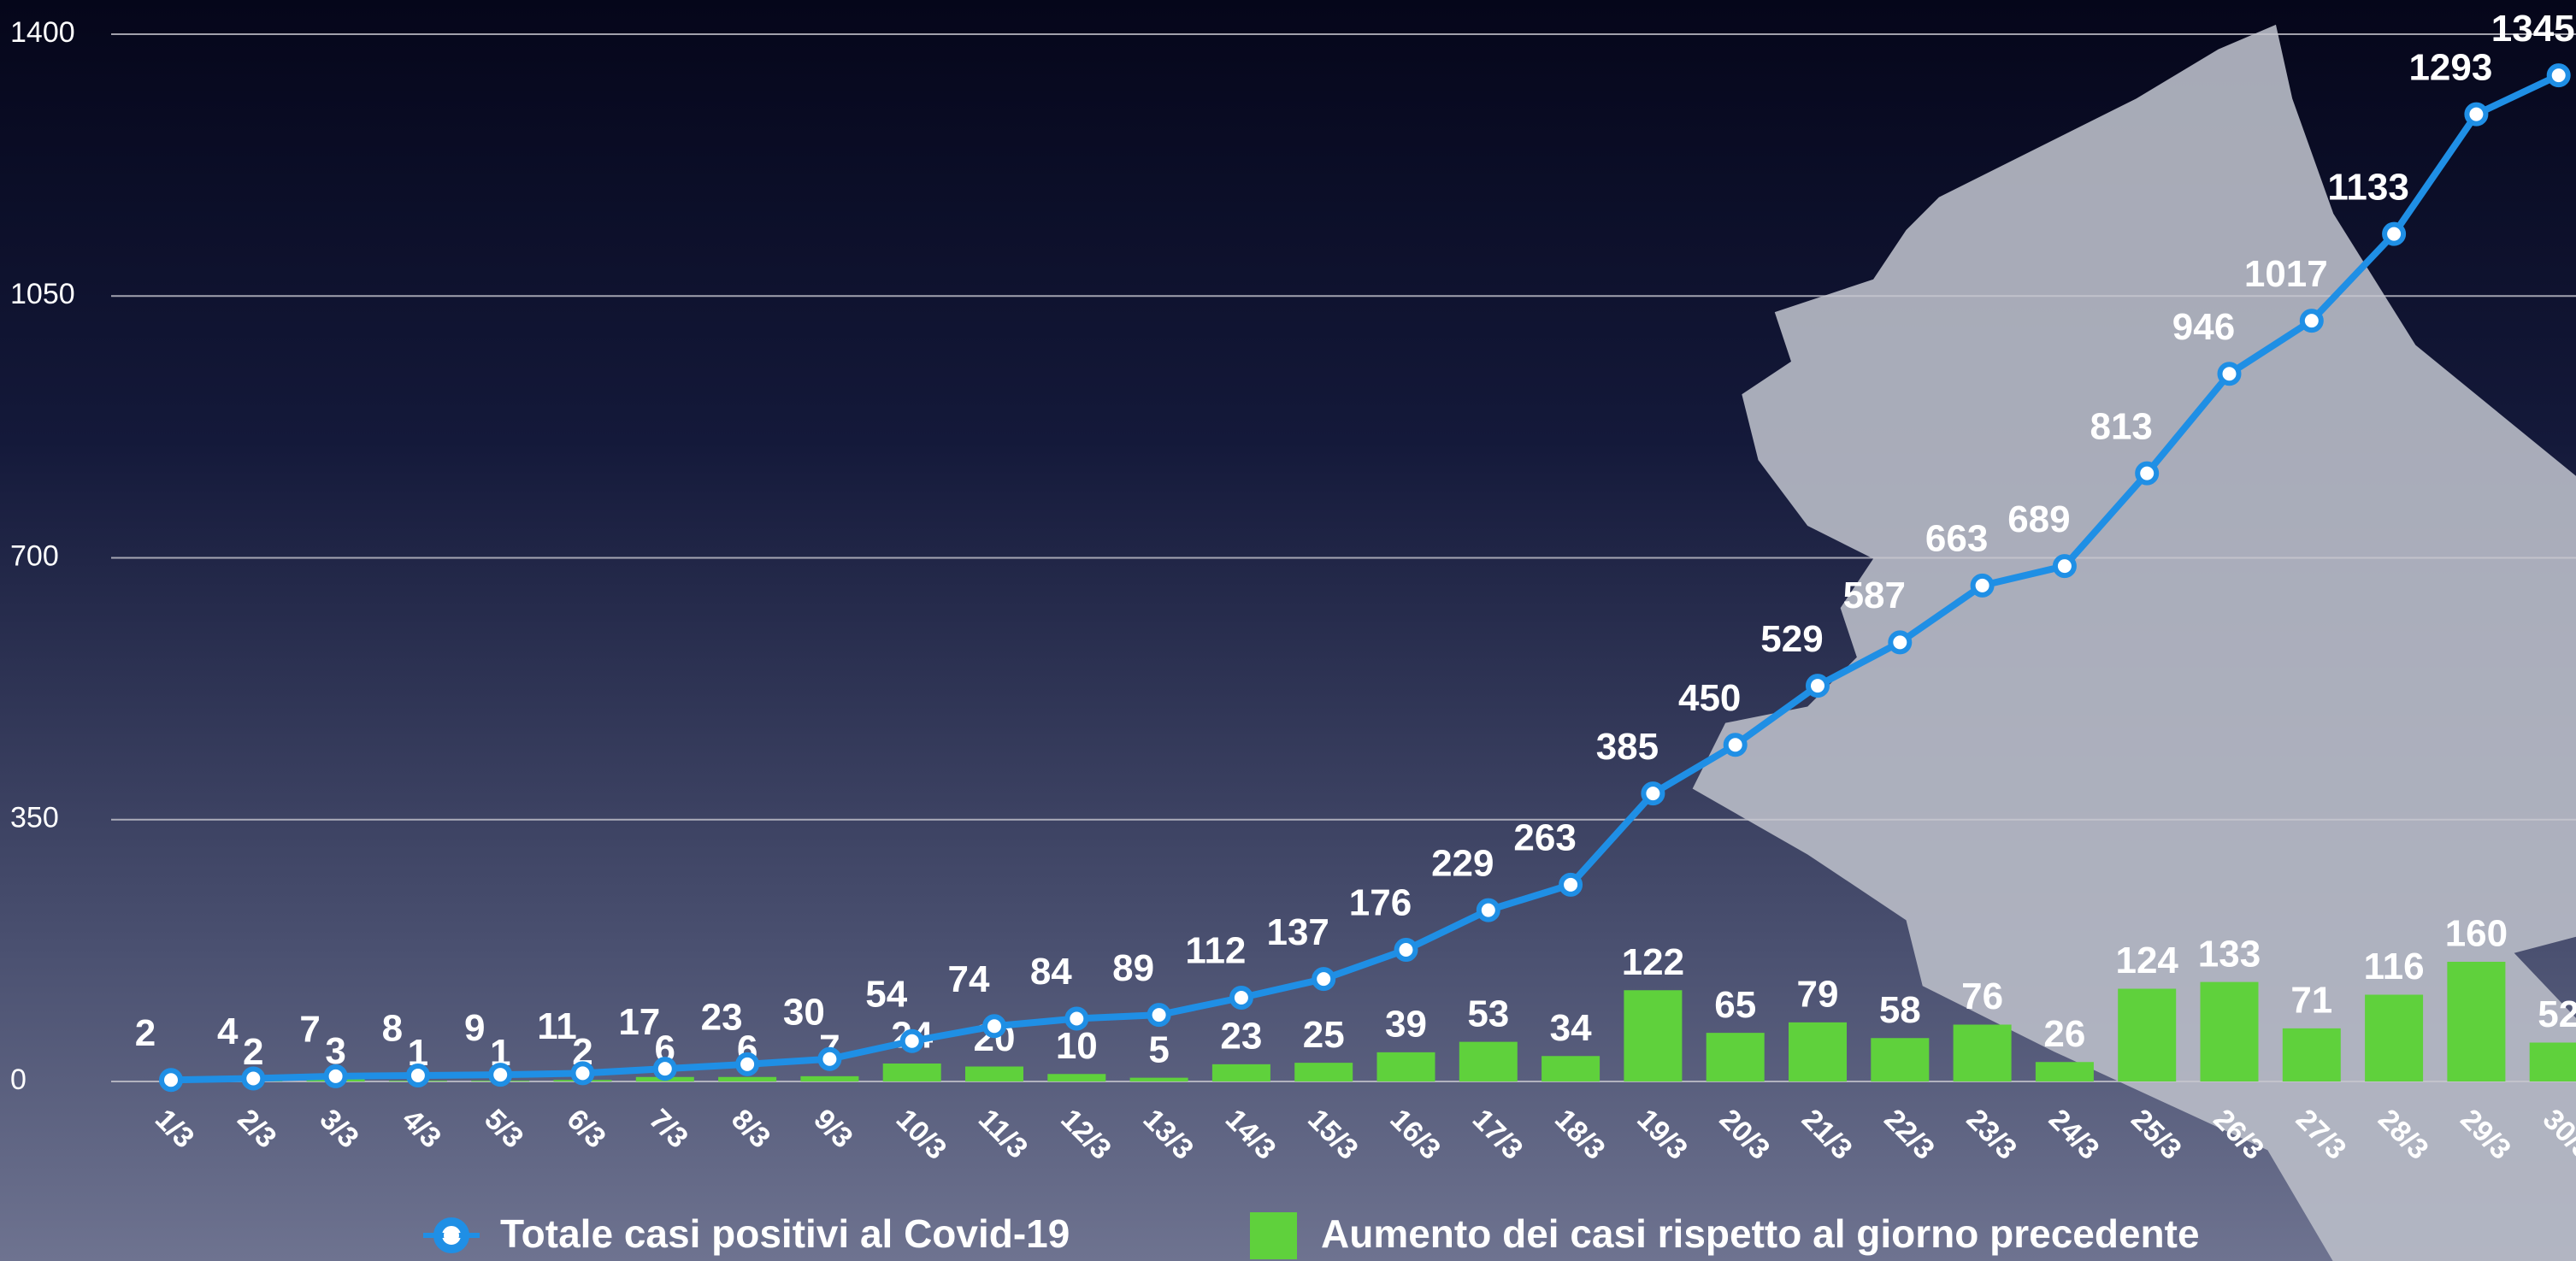  Describe the element at coordinates (42, 294) in the screenshot. I see `y-tick-label: 1050` at that location.